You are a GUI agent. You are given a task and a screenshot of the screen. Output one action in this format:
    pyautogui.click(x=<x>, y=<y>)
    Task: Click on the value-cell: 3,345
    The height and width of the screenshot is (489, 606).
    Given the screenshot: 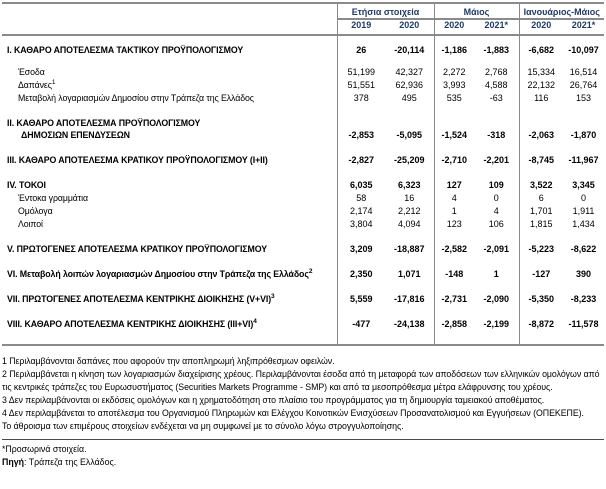 What is the action you would take?
    pyautogui.click(x=583, y=185)
    